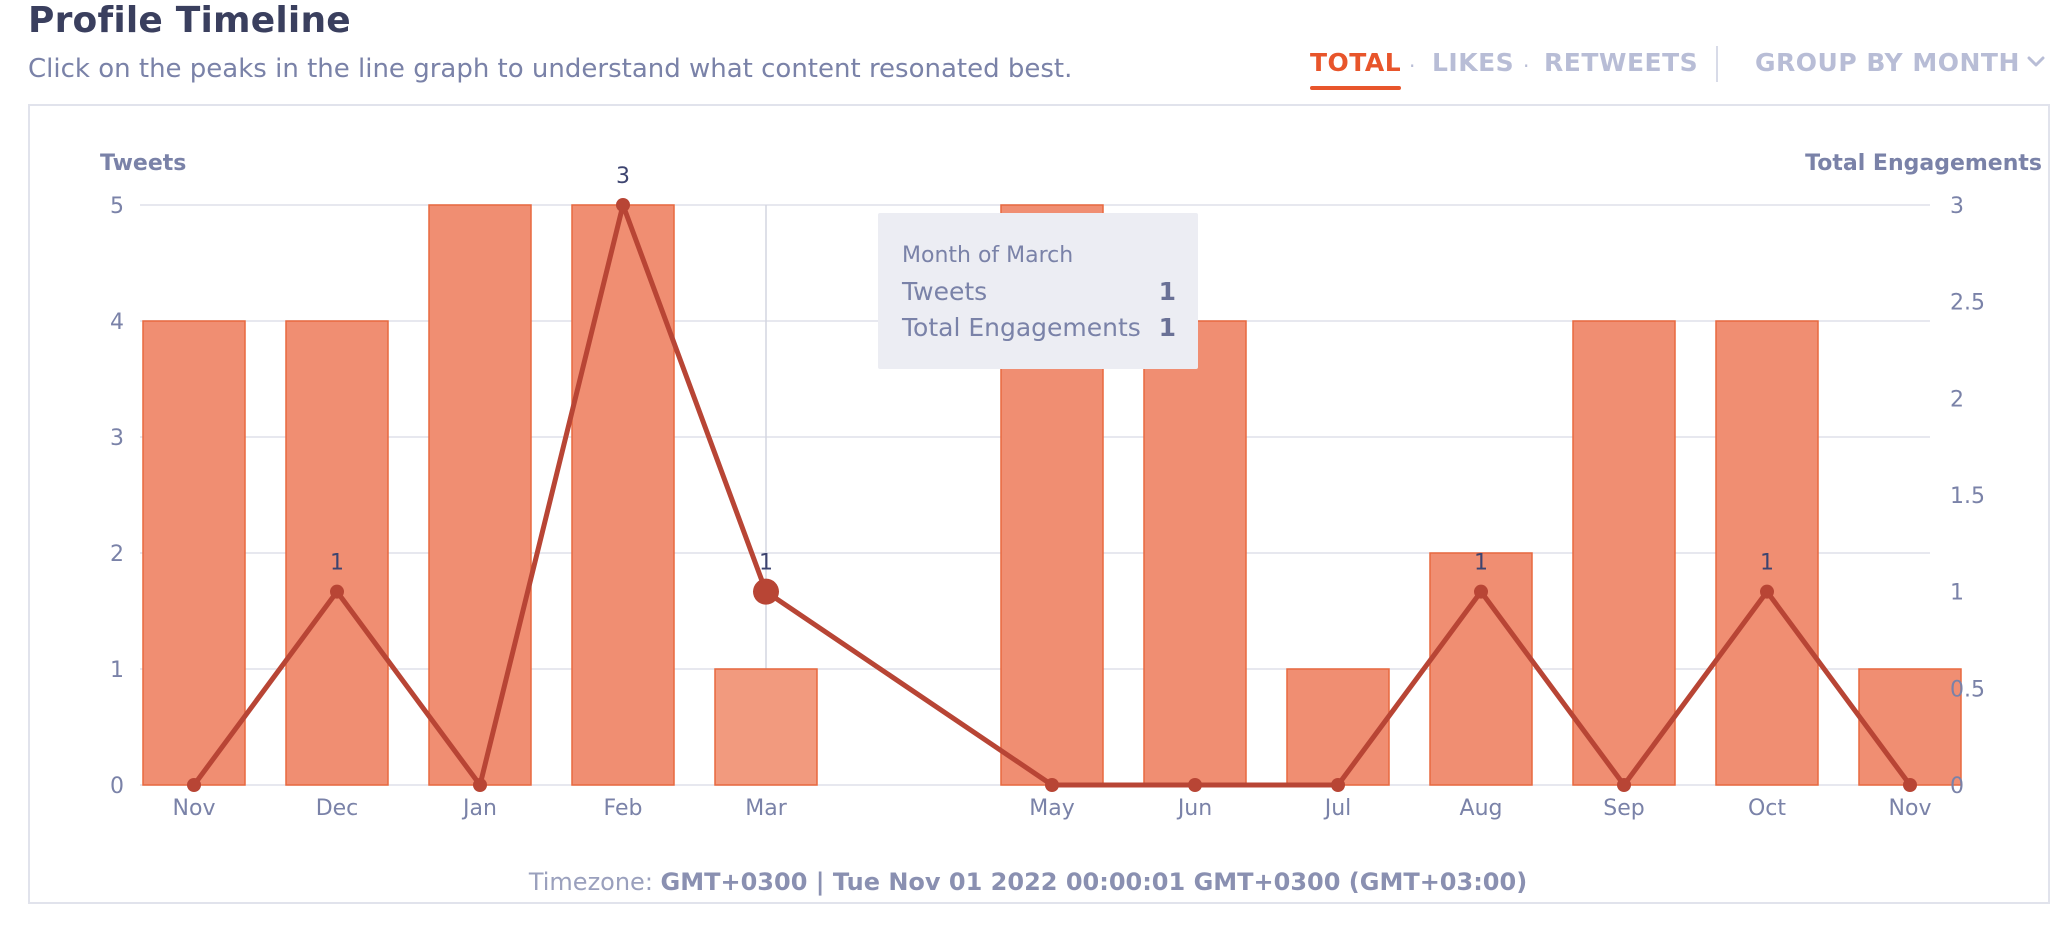 The image size is (2056, 936). I want to click on metric-toolbar: TOTAL · LIKES · RETWEETS GROUP BY MONTH, so click(1678, 68).